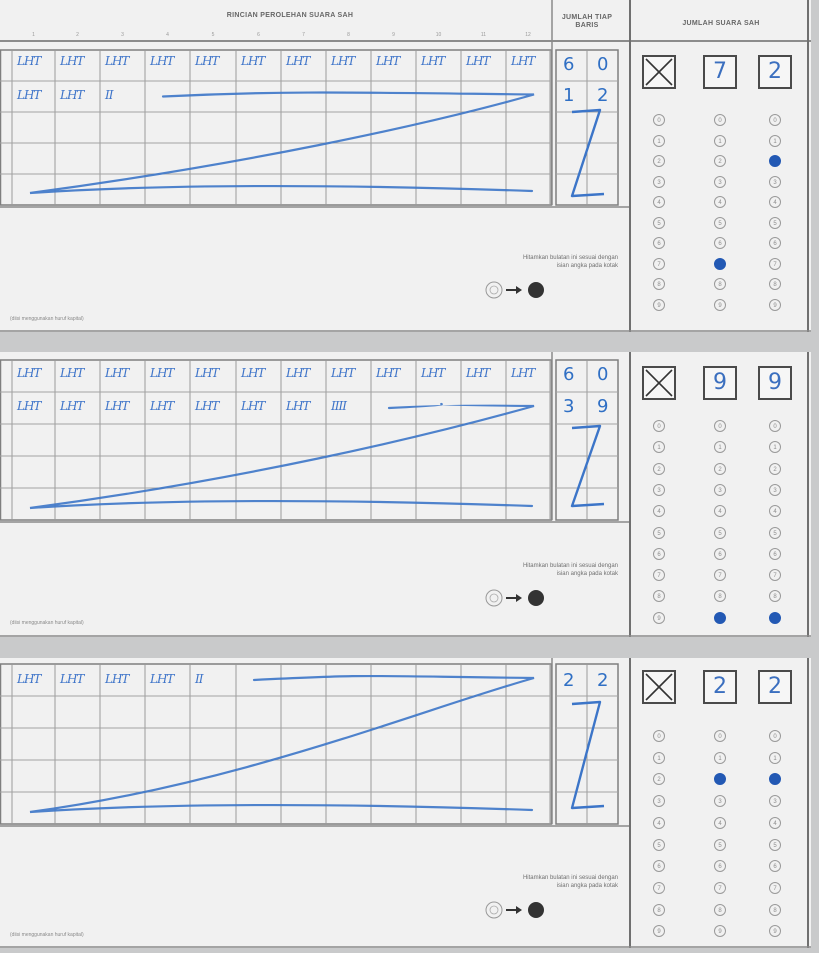 This screenshot has height=953, width=819. What do you see at coordinates (514, 910) in the screenshot?
I see `example-fill-arrow-icon` at bounding box center [514, 910].